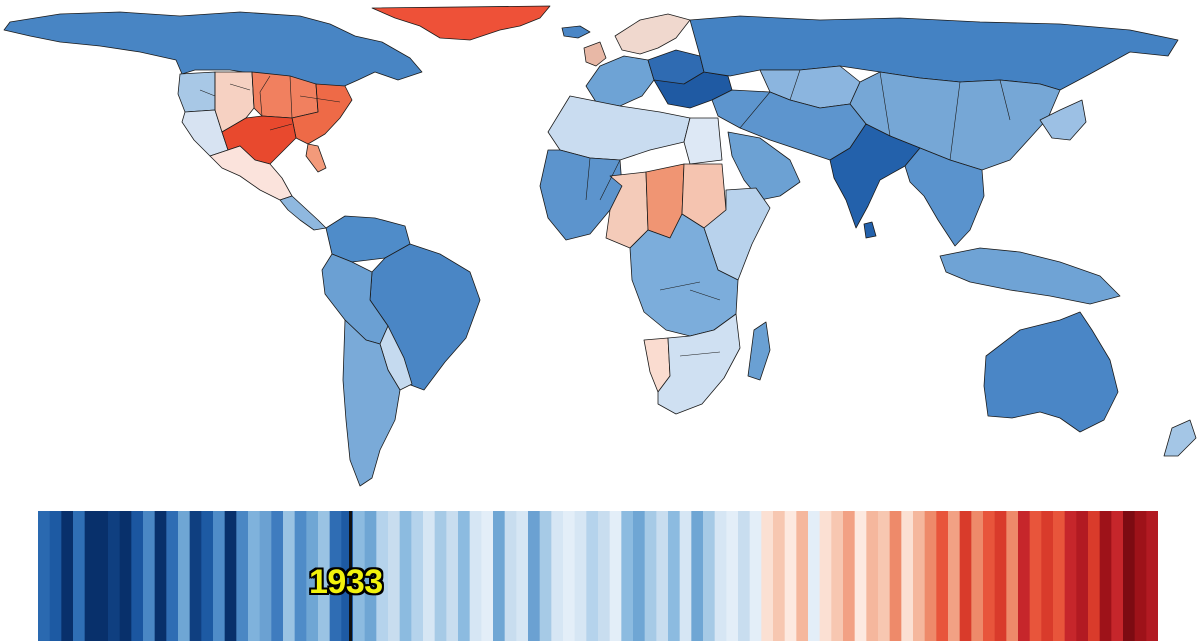  Describe the element at coordinates (1063, 120) in the screenshot. I see `region-japan-korea` at that location.